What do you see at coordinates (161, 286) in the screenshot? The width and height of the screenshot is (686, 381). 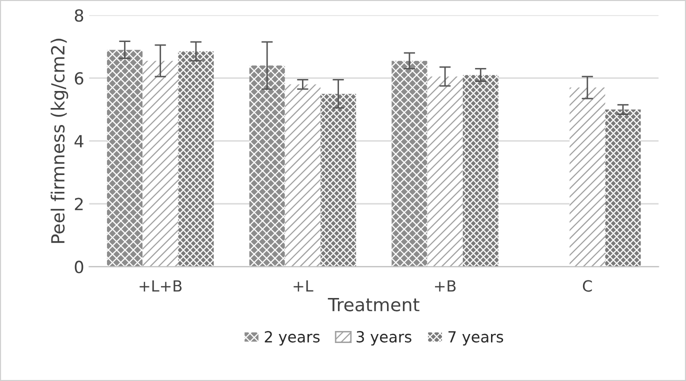 I see `x-tick-label: +L+B` at bounding box center [161, 286].